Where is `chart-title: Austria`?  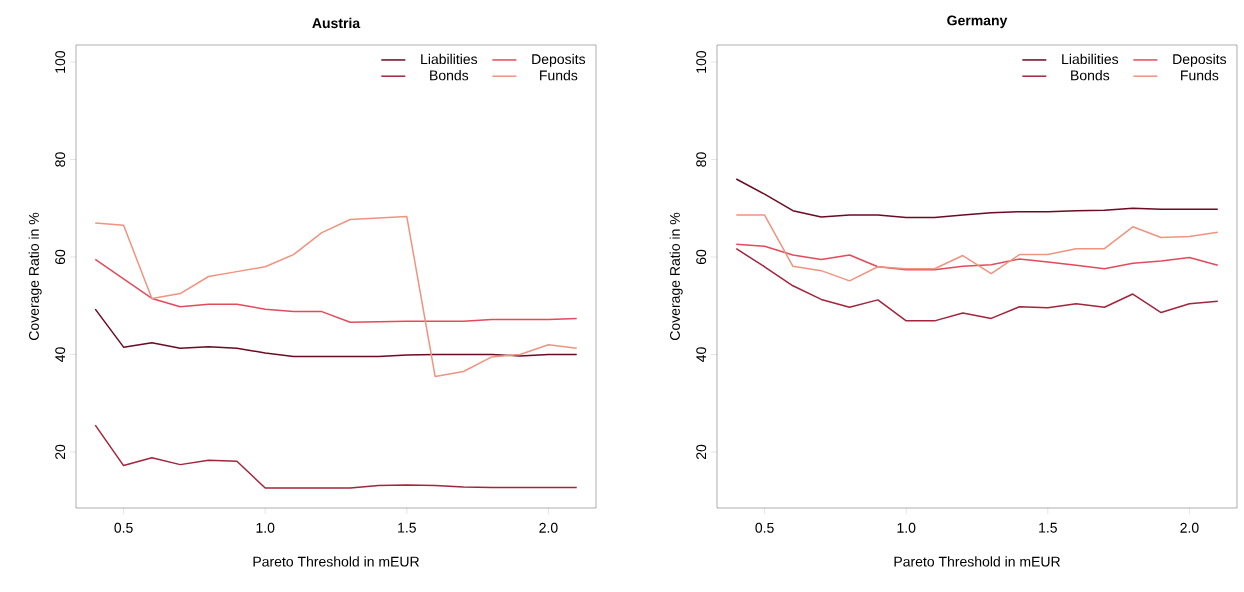 chart-title: Austria is located at coordinates (336, 23).